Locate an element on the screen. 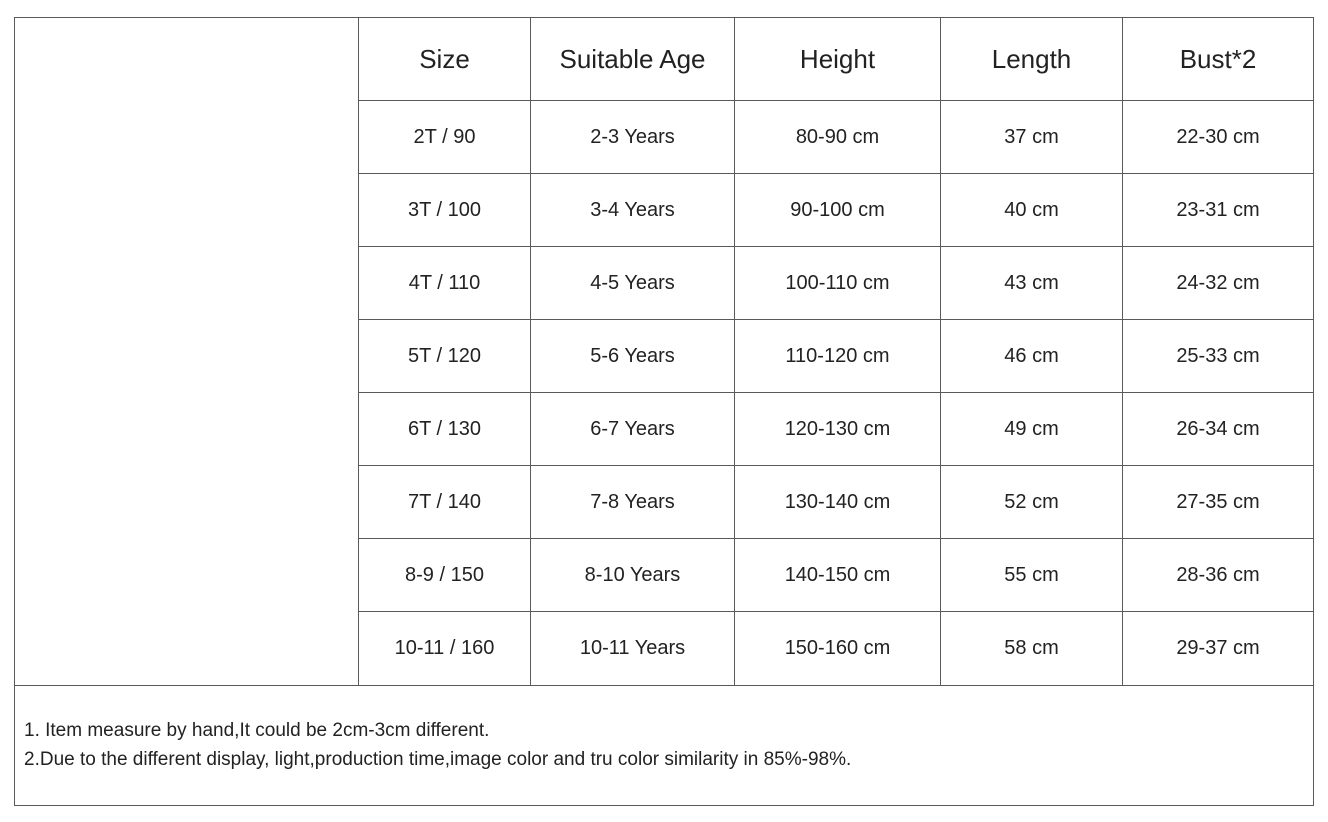 Image resolution: width=1328 pixels, height=822 pixels. table-cell: 49 cm is located at coordinates (1031, 429).